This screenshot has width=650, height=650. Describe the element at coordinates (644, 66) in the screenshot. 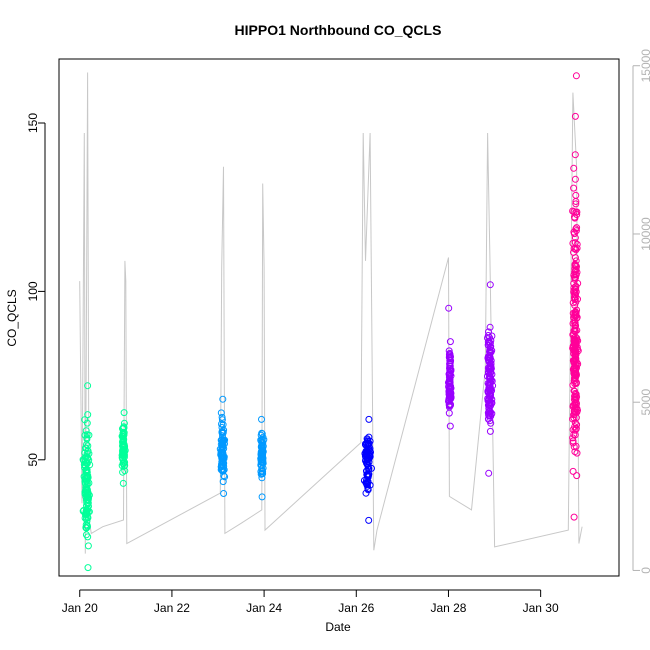

I see `y2-tick-label: 15000` at that location.